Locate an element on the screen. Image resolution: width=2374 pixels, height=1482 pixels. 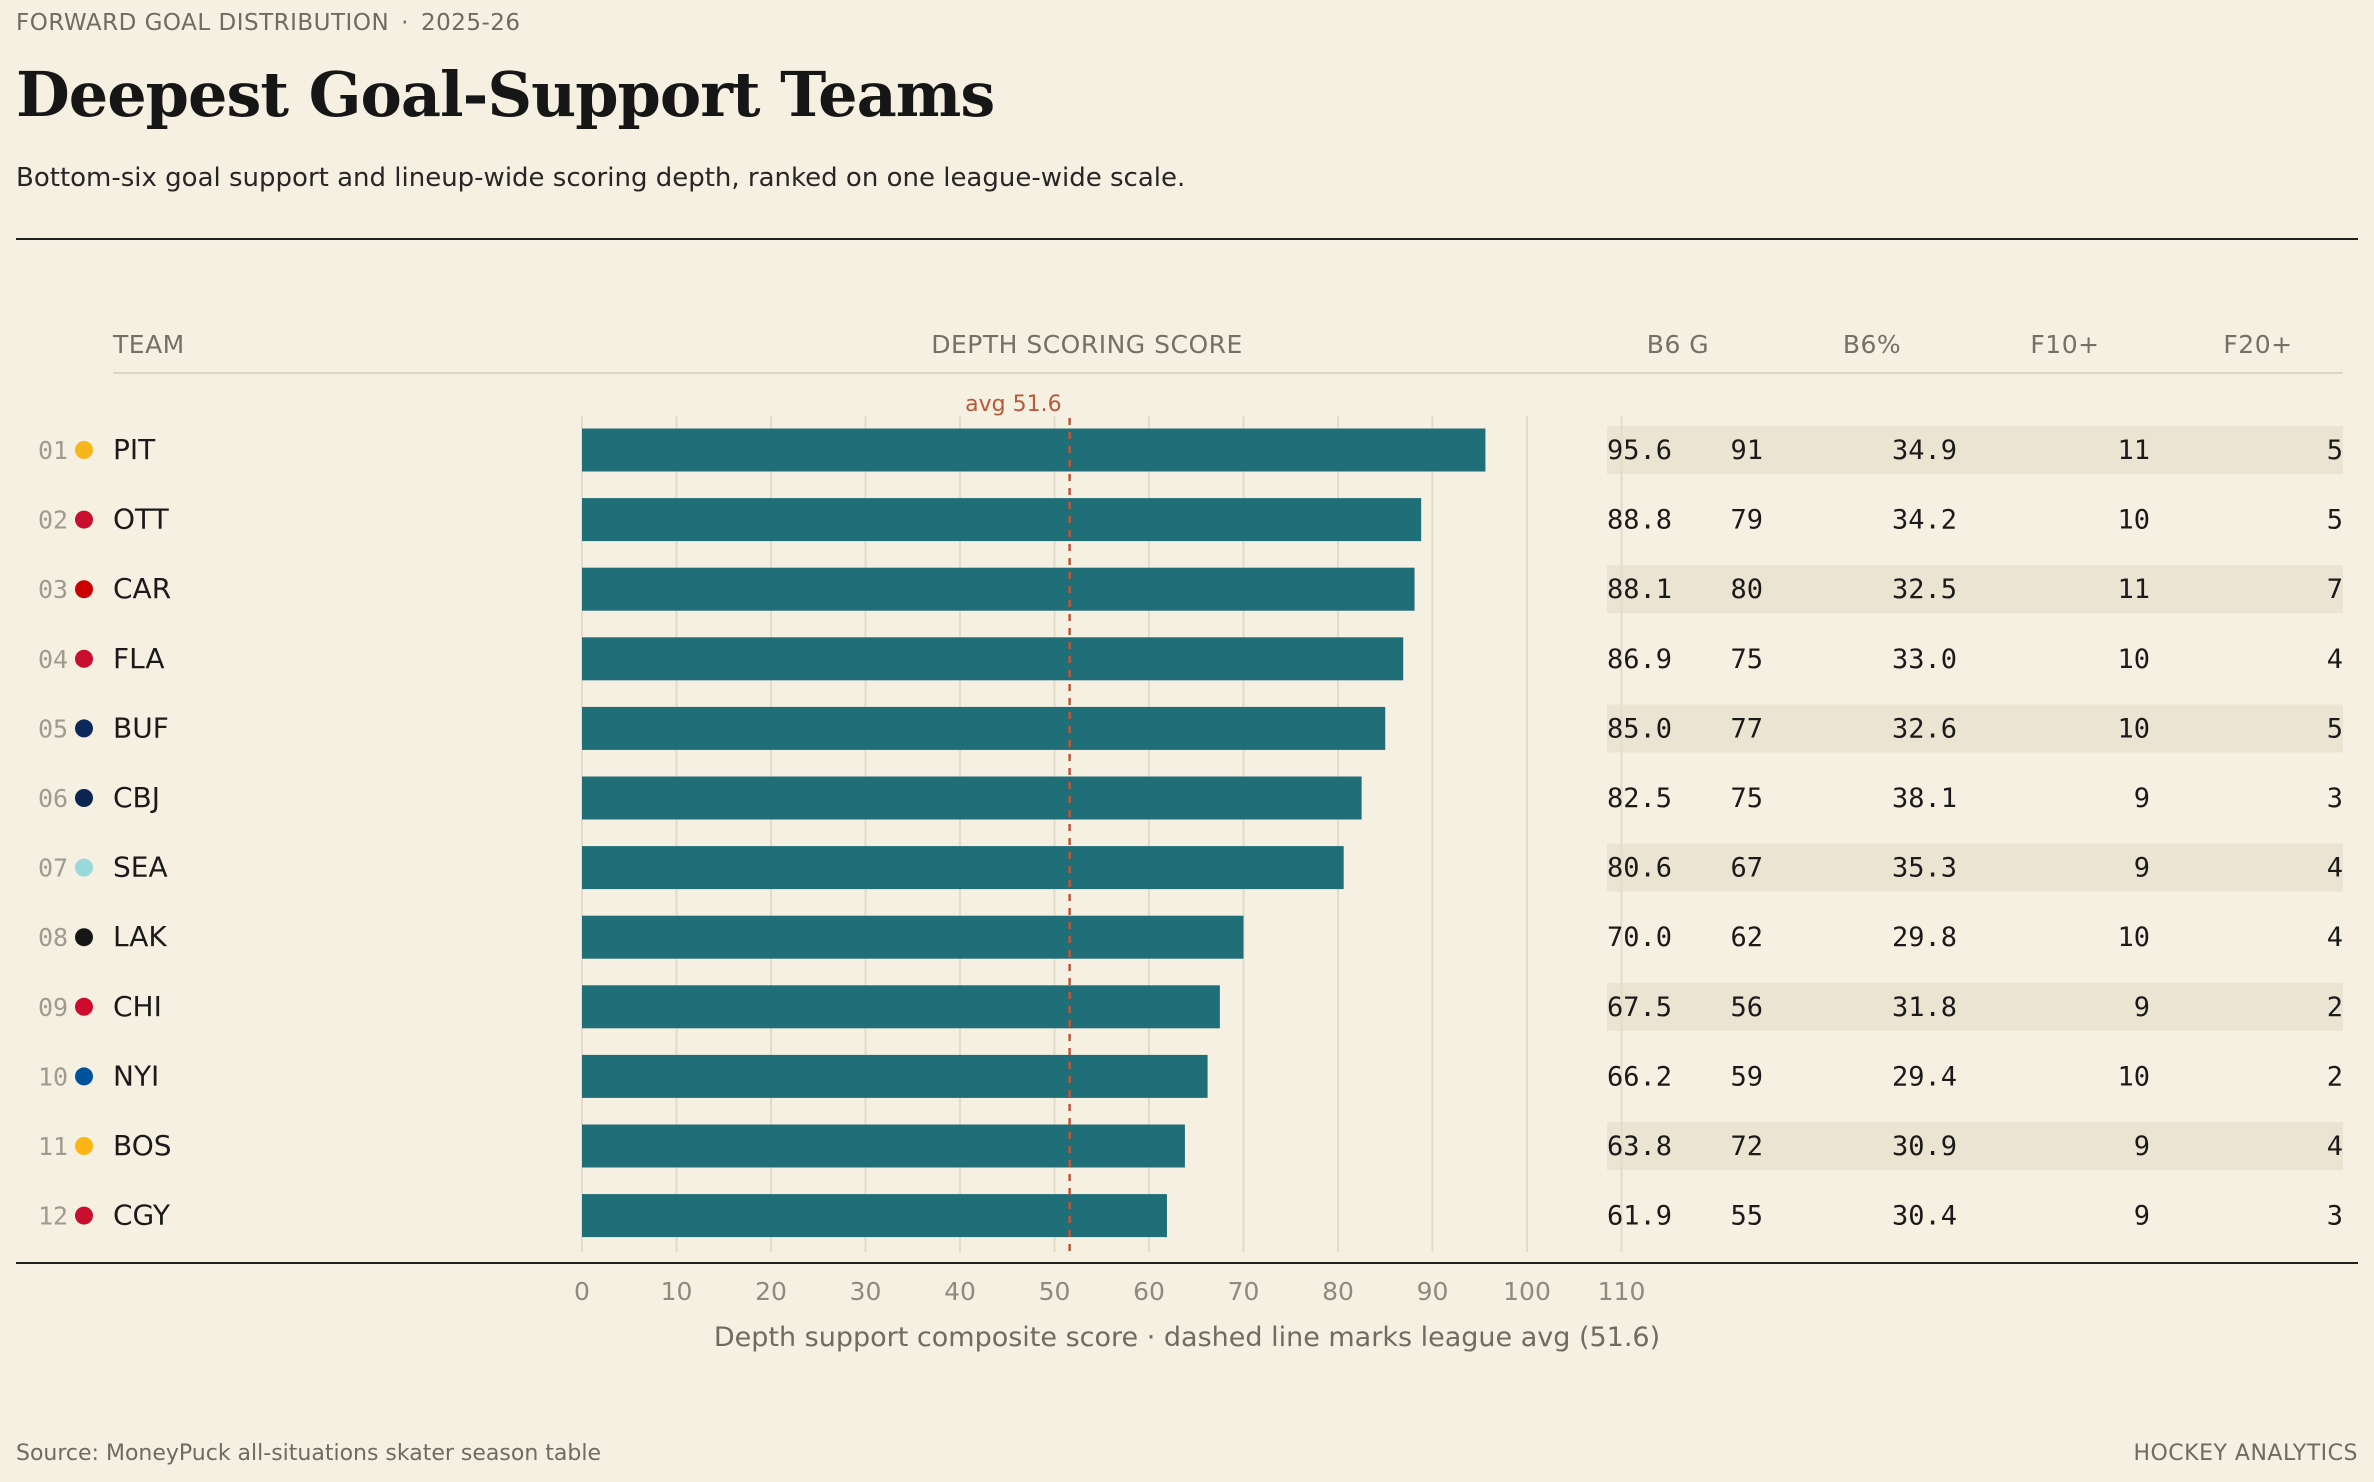
f20-value: 2 is located at coordinates (2335, 1076).